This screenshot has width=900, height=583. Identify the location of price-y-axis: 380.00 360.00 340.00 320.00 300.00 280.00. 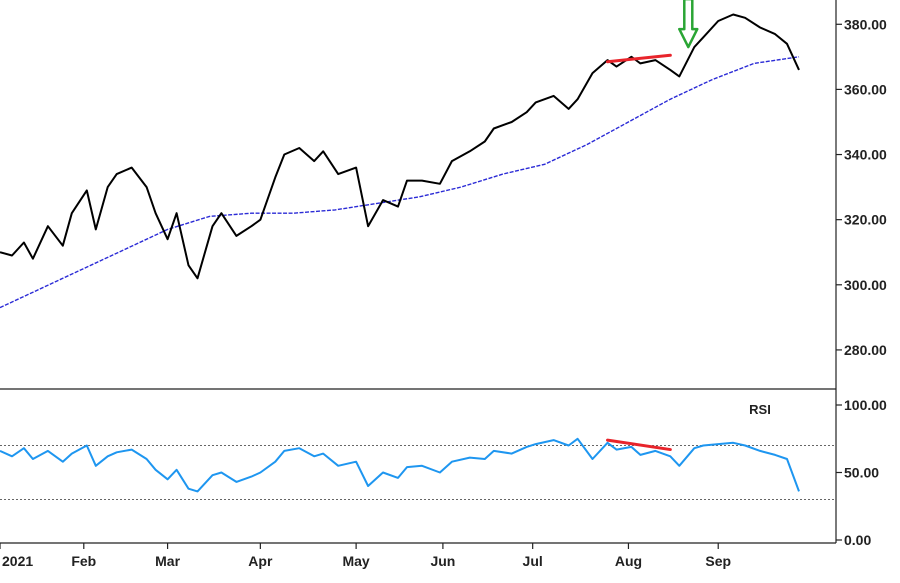
(861, 187).